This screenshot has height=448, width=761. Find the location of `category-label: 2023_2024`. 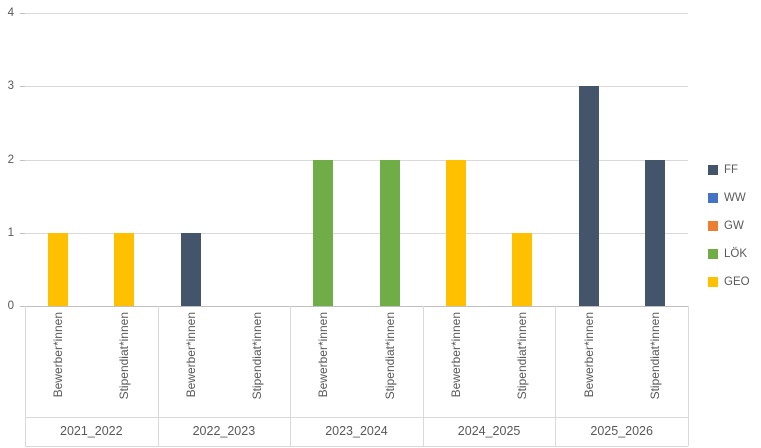

category-label: 2023_2024 is located at coordinates (356, 431).